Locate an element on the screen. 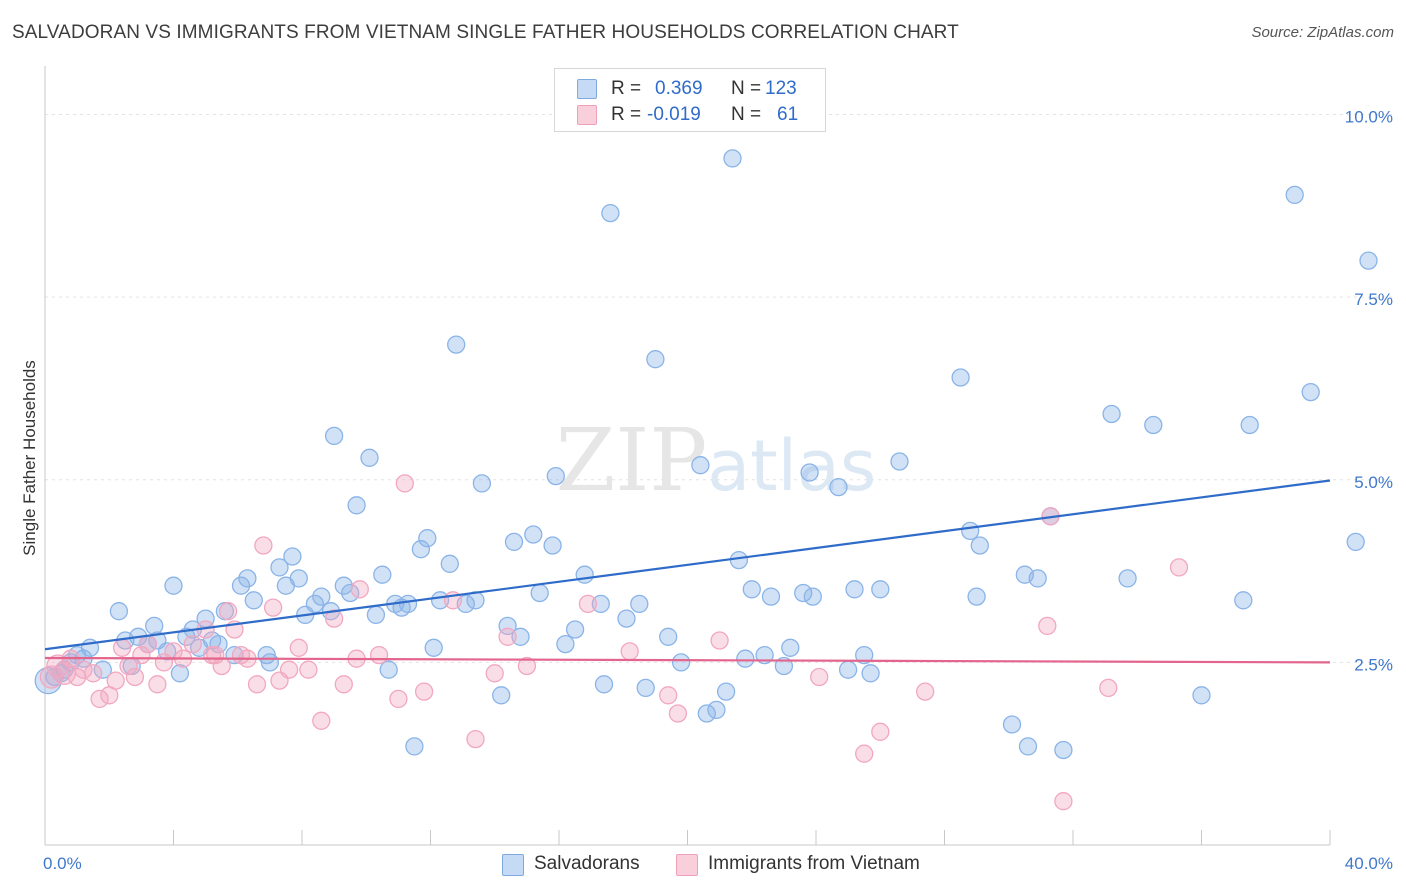  r-value-salvadorans: 0.369 is located at coordinates (679, 88).